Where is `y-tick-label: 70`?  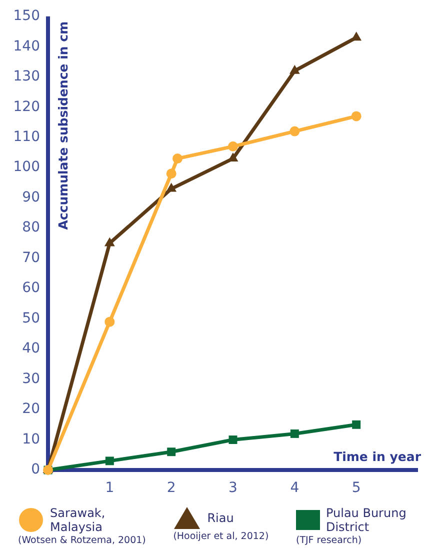 y-tick-label: 70 is located at coordinates (31, 258).